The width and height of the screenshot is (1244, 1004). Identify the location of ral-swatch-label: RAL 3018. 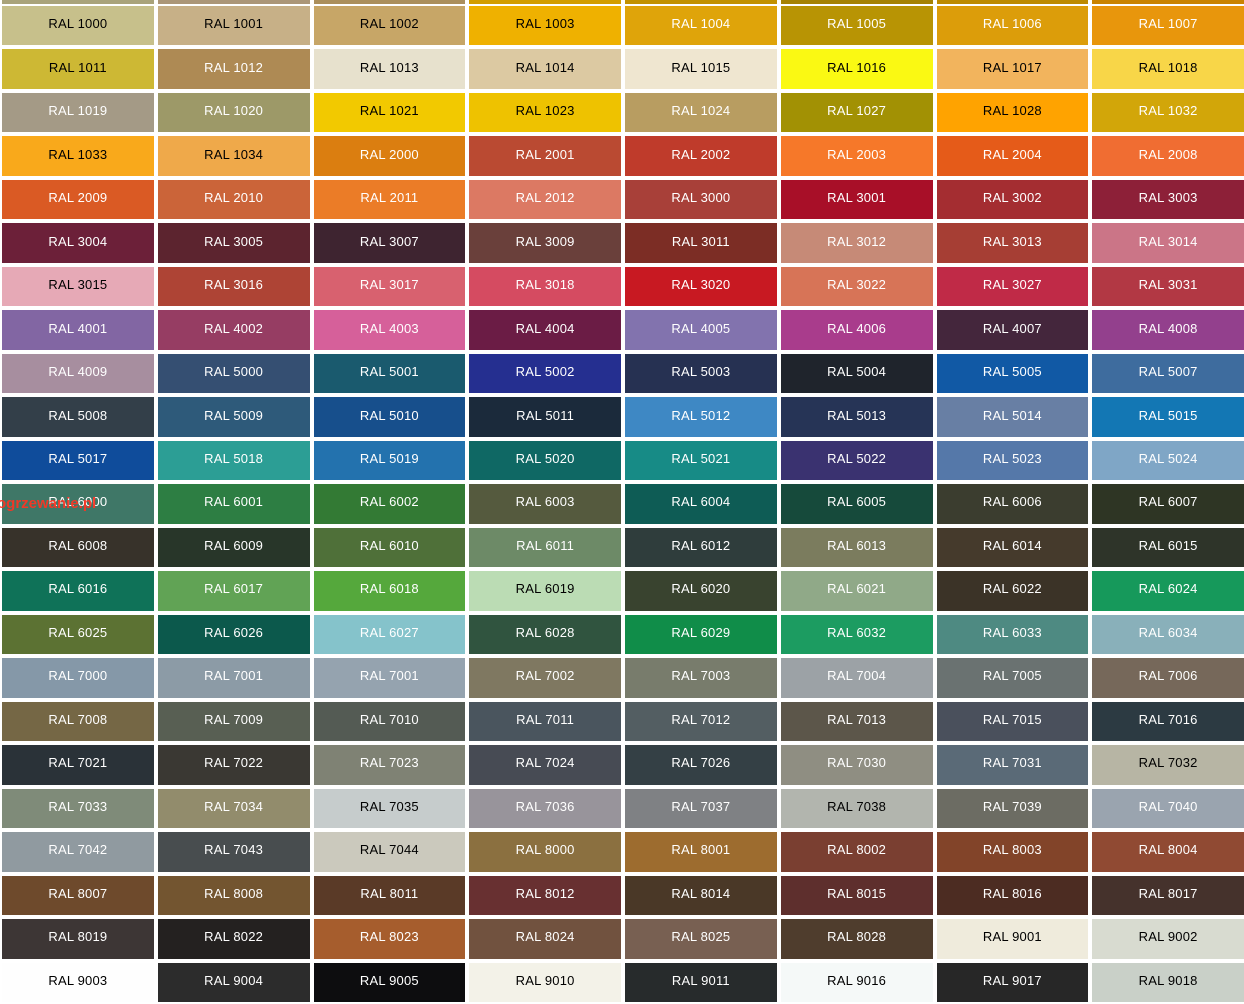
(545, 285).